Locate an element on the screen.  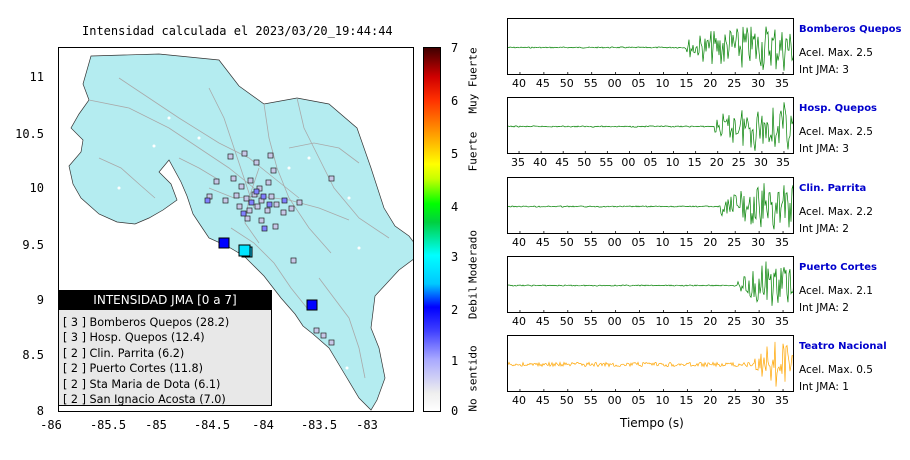
station-name: Bomberos Quepos is located at coordinates (850, 29).